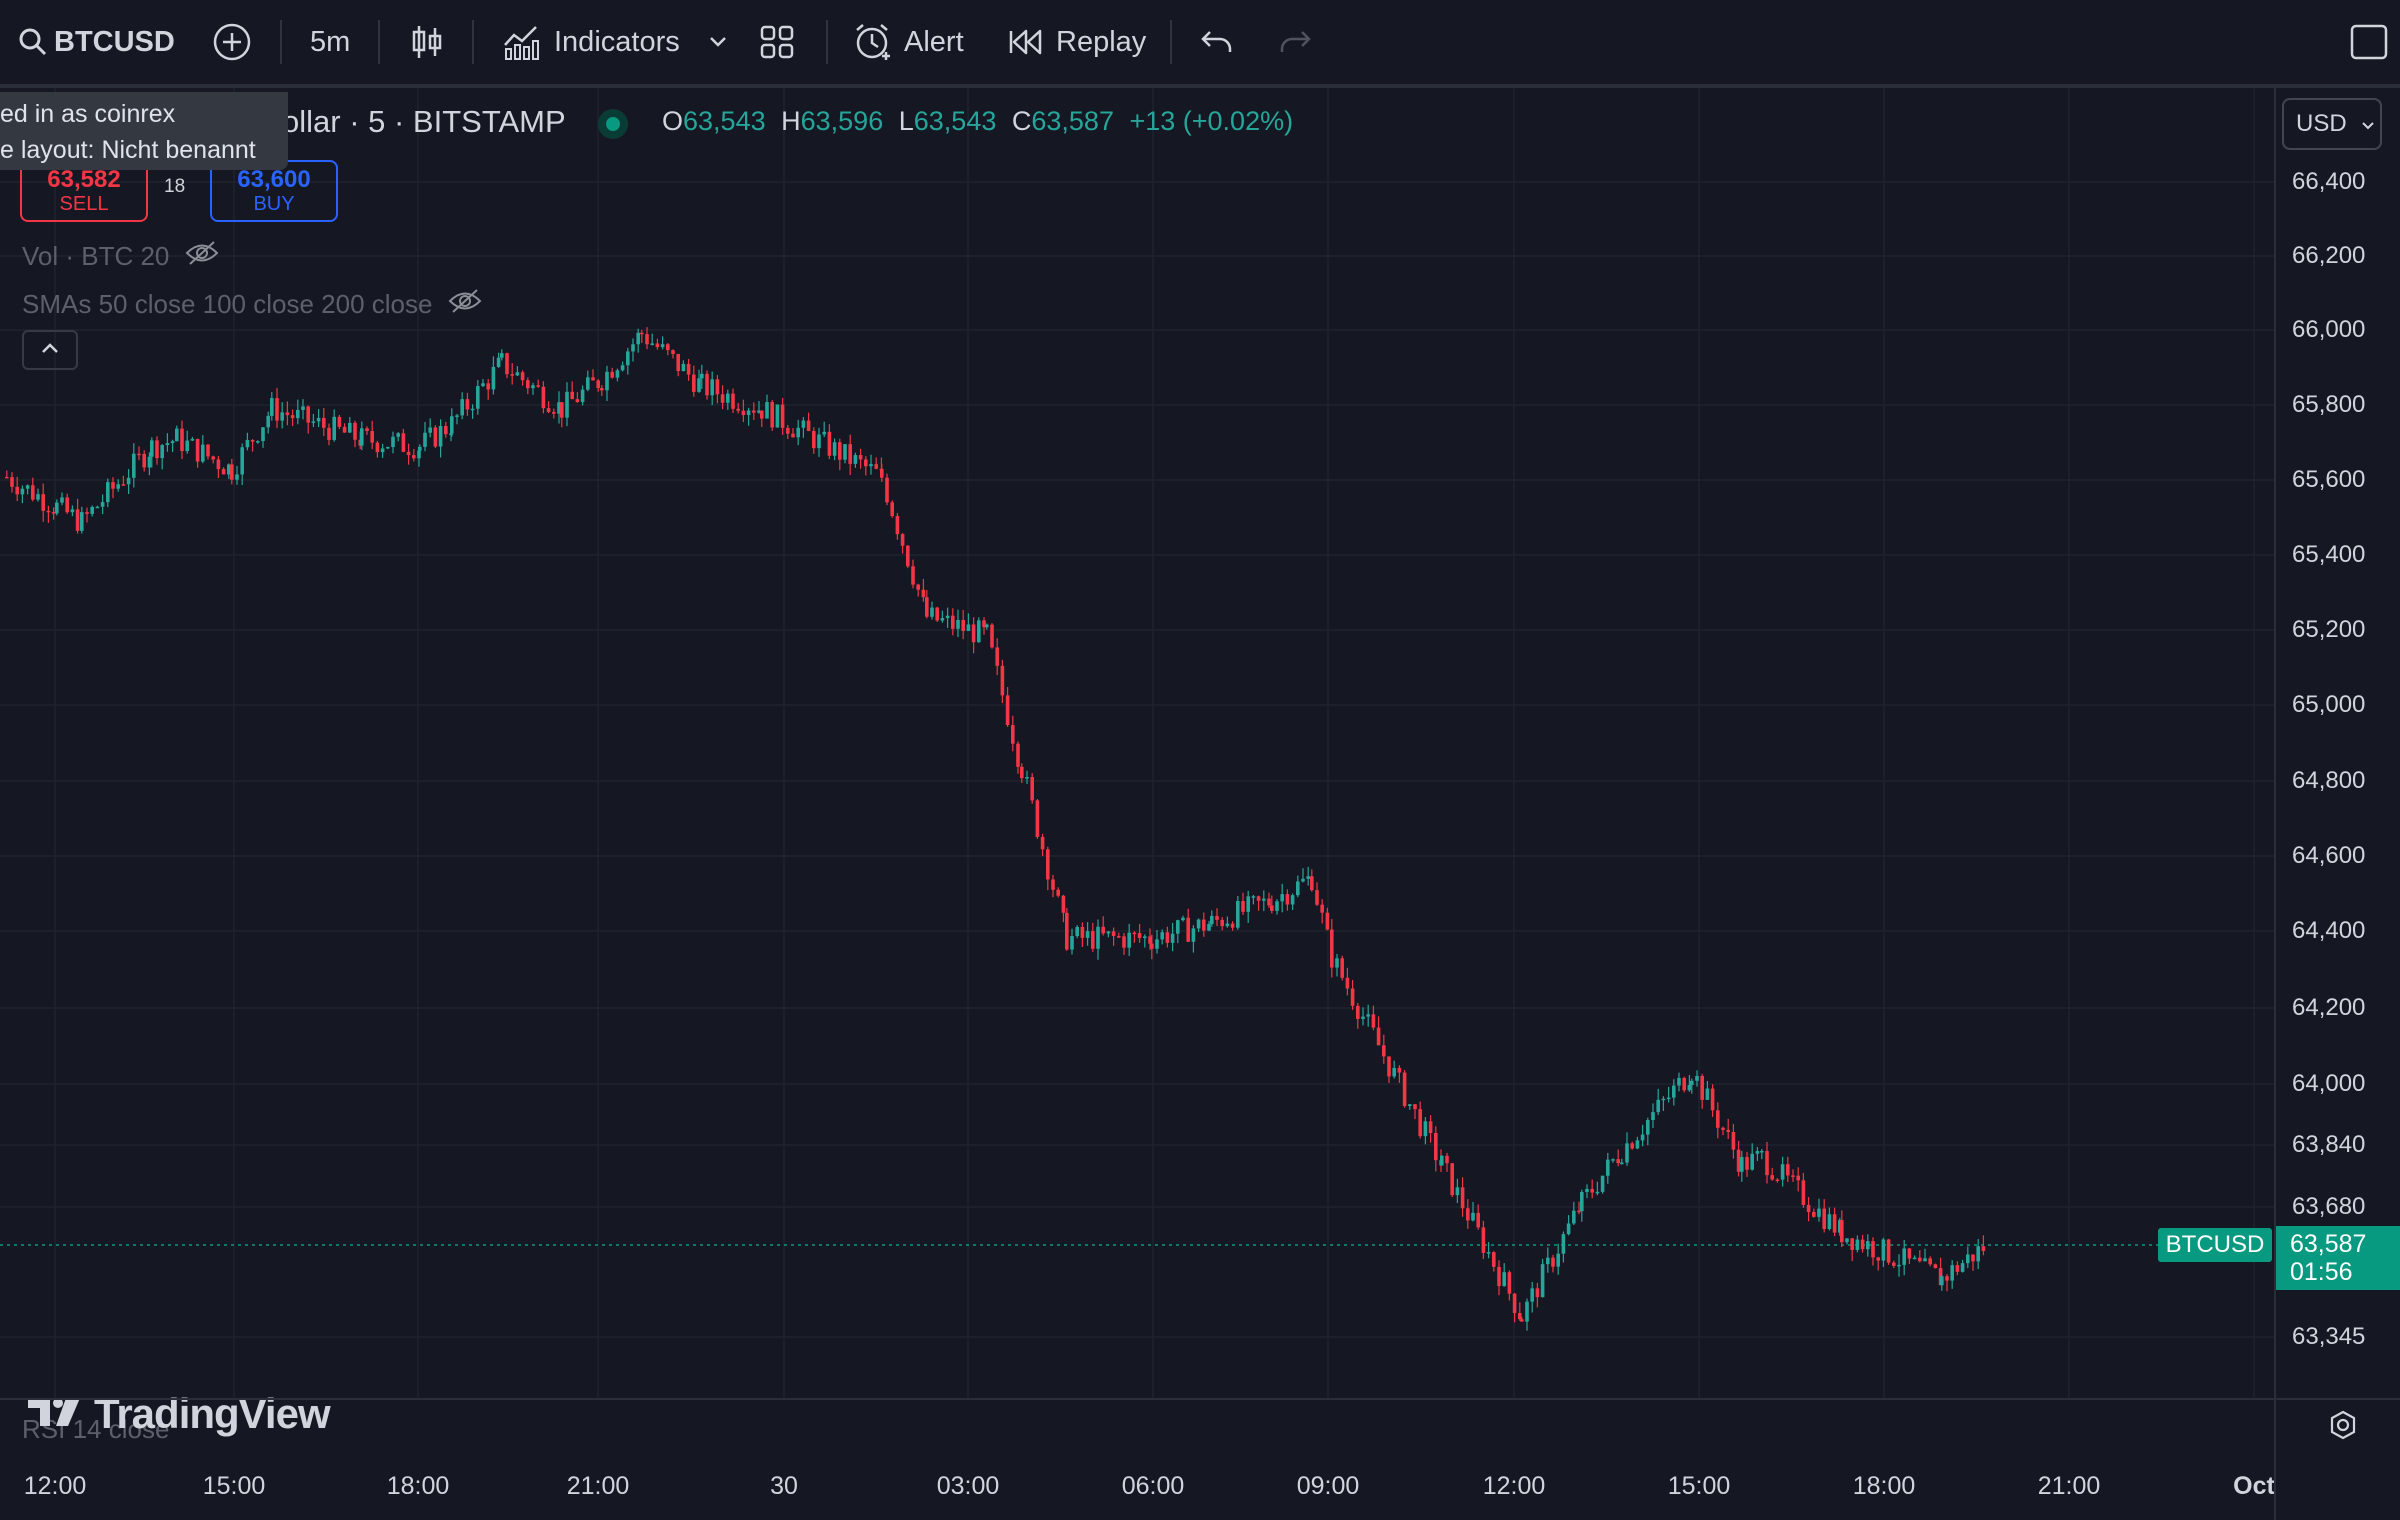  I want to click on high-value: 63,596, so click(842, 121).